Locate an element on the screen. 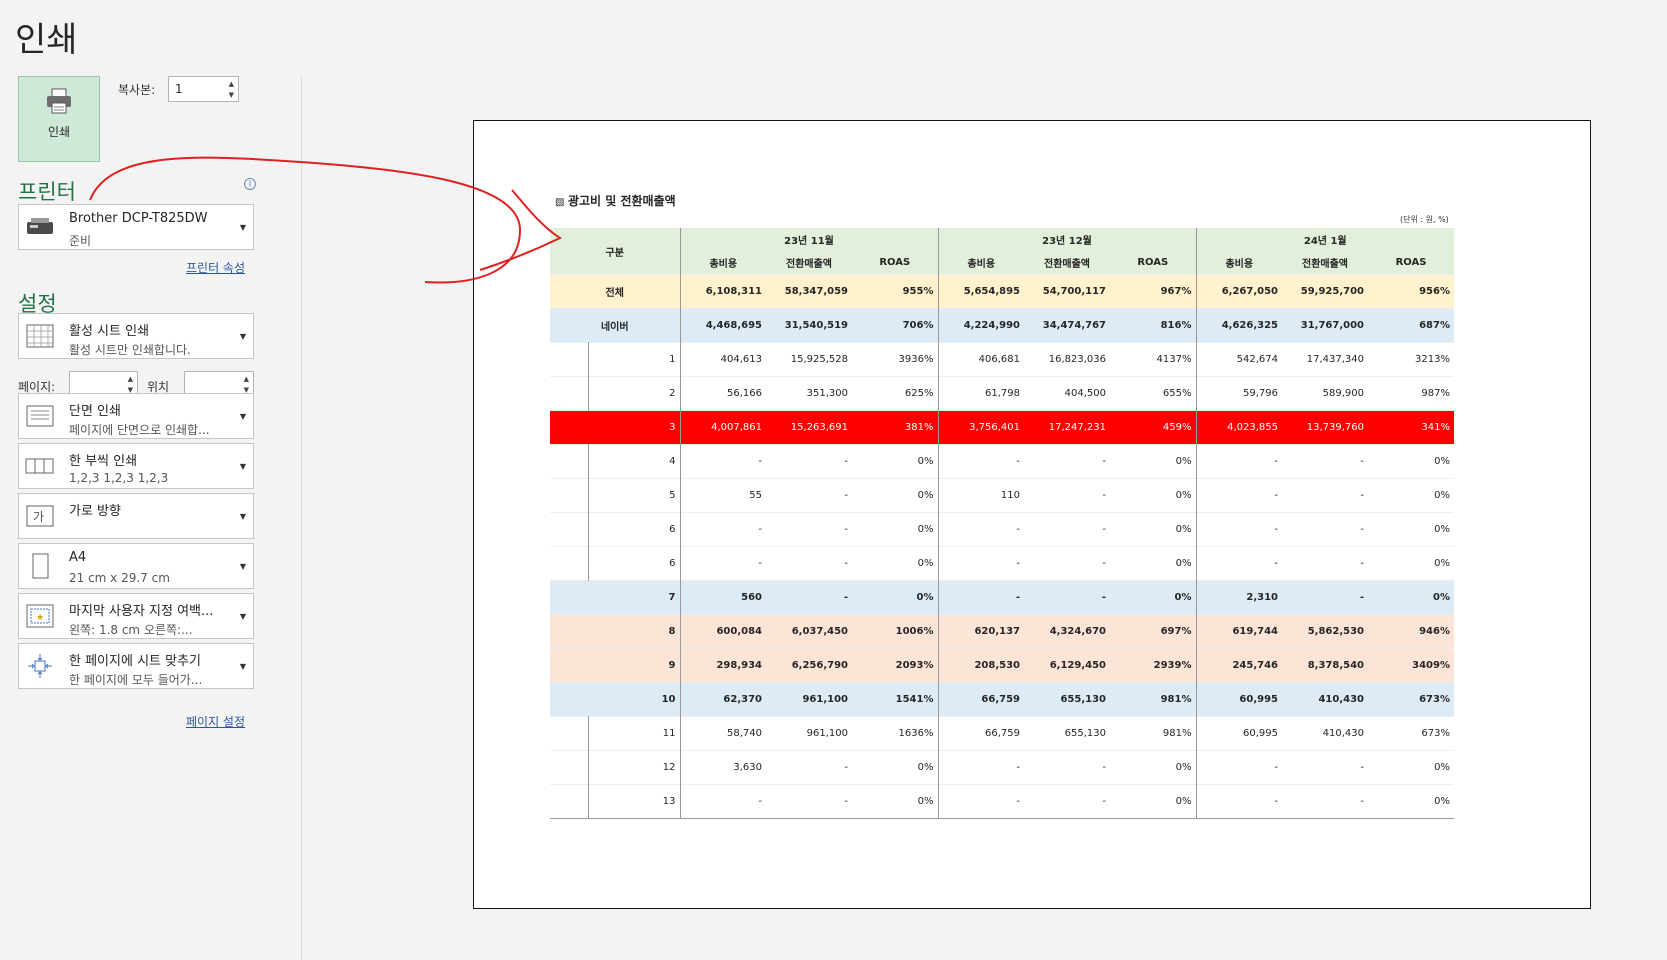 The width and height of the screenshot is (1667, 960). table-cell: 3409% is located at coordinates (1411, 665).